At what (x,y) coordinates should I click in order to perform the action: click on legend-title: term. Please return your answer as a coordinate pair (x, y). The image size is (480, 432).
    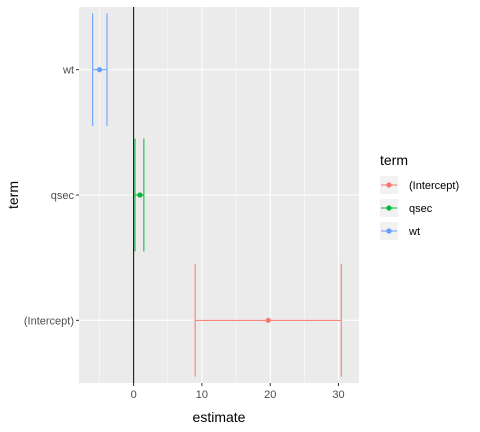
    Looking at the image, I should click on (394, 160).